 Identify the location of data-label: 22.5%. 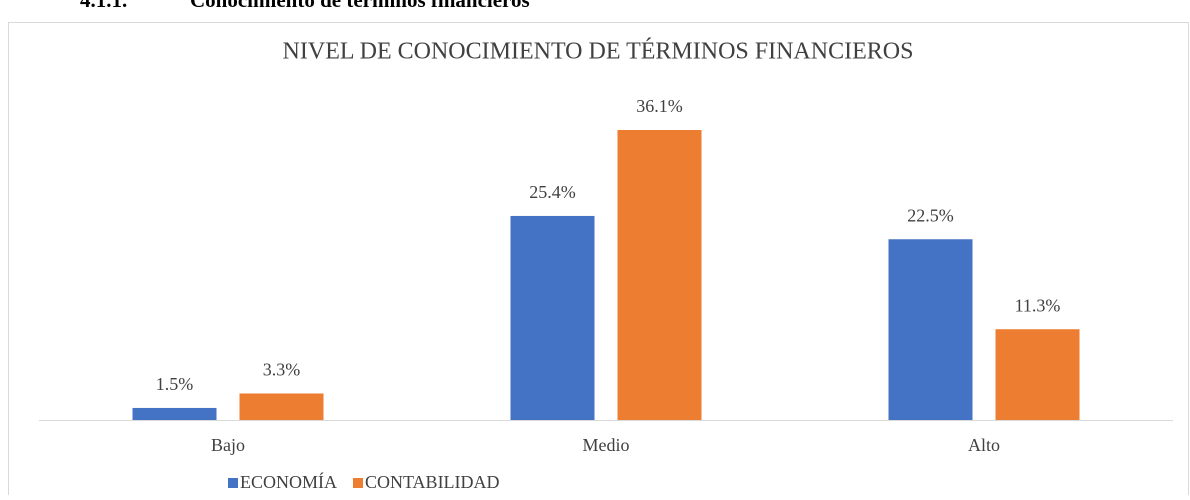
(930, 215).